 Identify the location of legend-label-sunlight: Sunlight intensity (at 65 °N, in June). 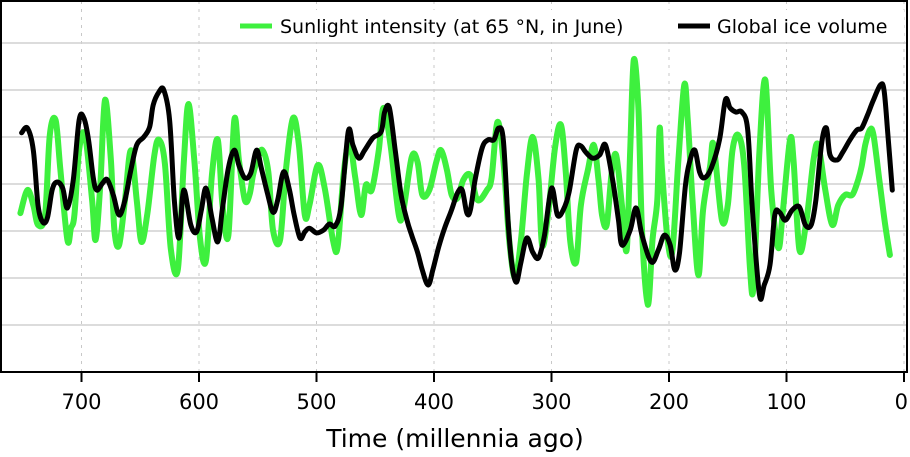
(451, 27).